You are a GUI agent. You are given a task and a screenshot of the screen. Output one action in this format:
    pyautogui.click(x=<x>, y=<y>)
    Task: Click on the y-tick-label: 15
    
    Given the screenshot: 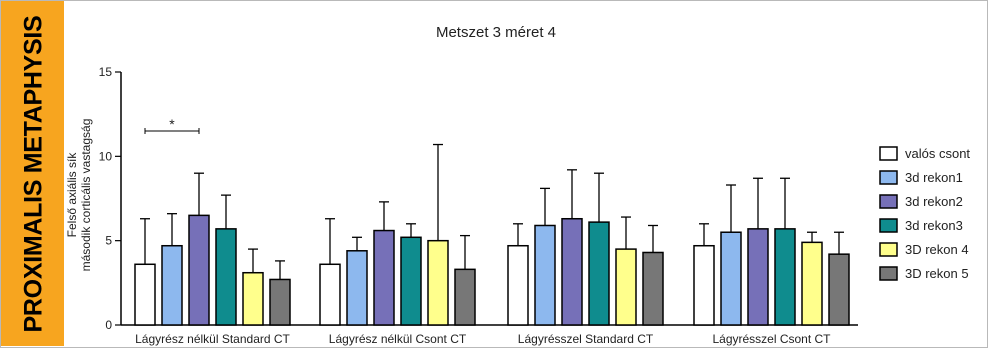 What is the action you would take?
    pyautogui.click(x=106, y=72)
    